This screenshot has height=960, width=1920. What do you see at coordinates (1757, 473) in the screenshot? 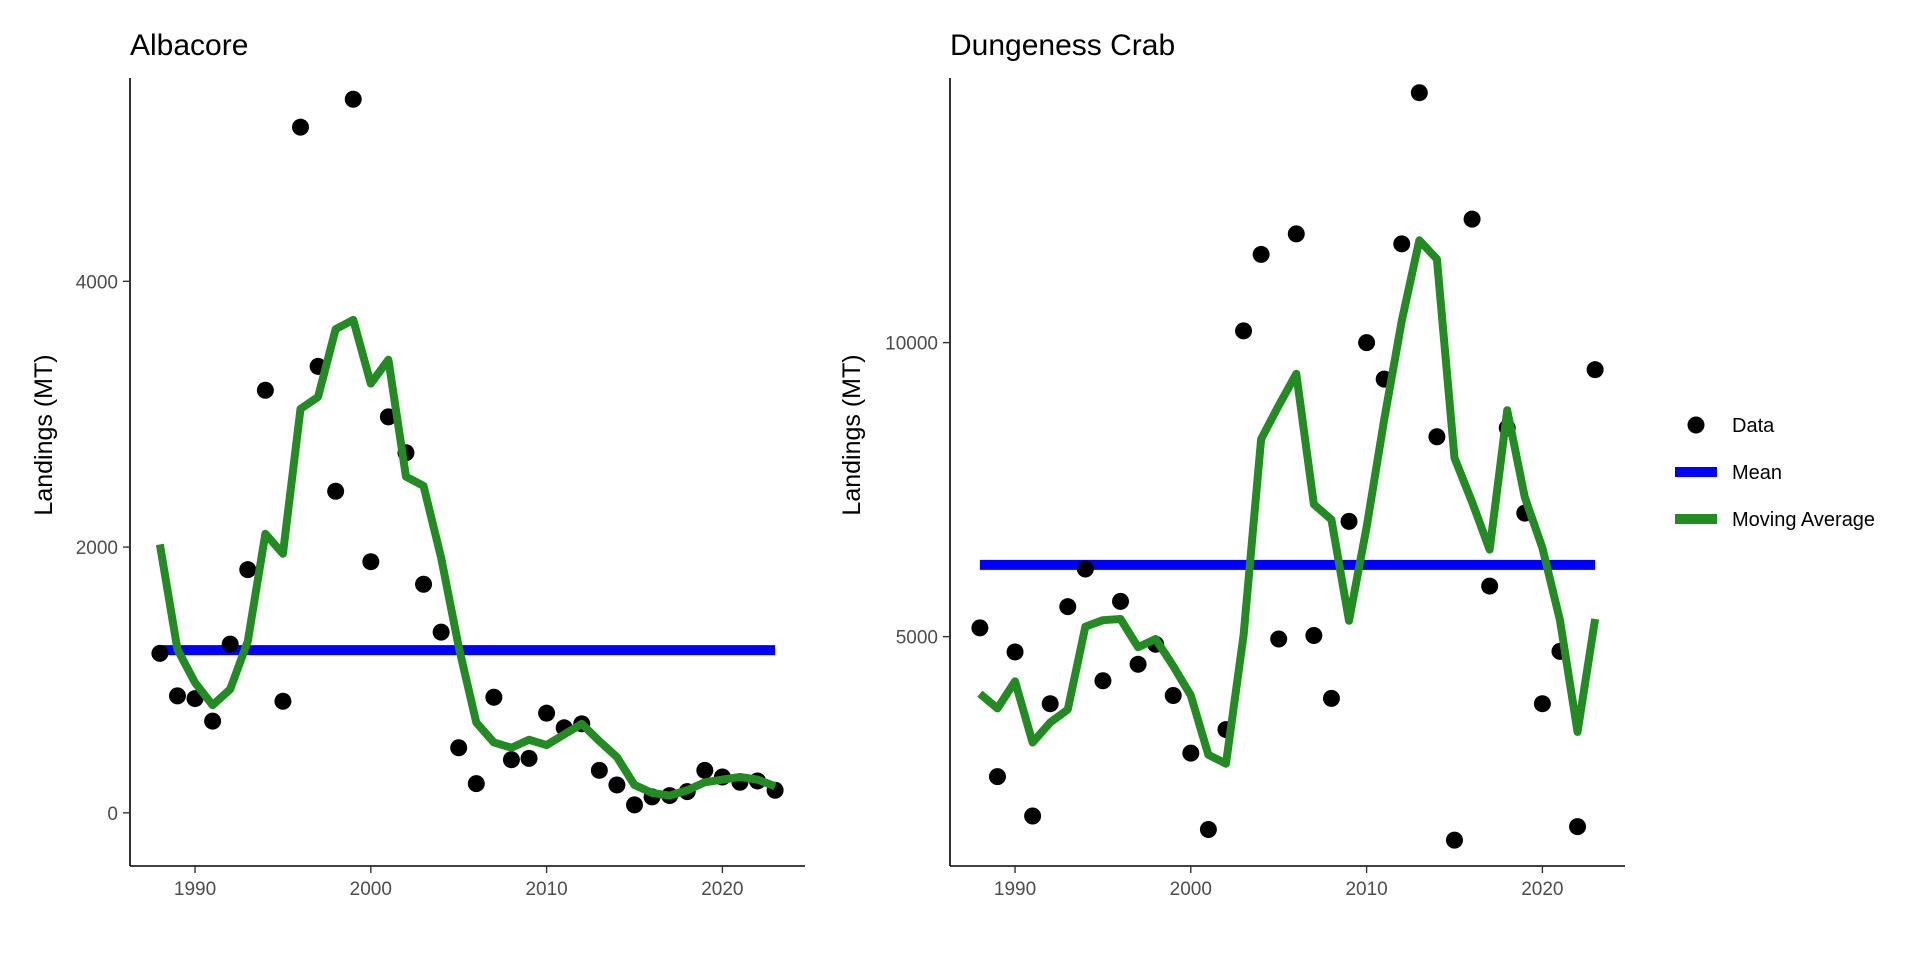
I see `legend-label: Mean` at bounding box center [1757, 473].